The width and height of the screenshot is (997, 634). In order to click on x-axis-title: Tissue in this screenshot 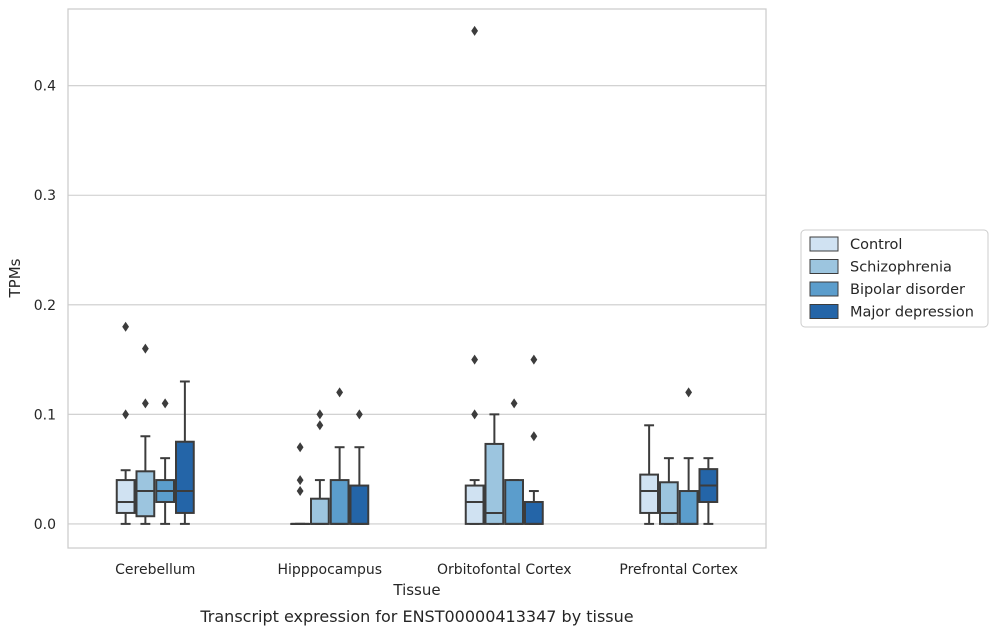, I will do `click(416, 590)`.